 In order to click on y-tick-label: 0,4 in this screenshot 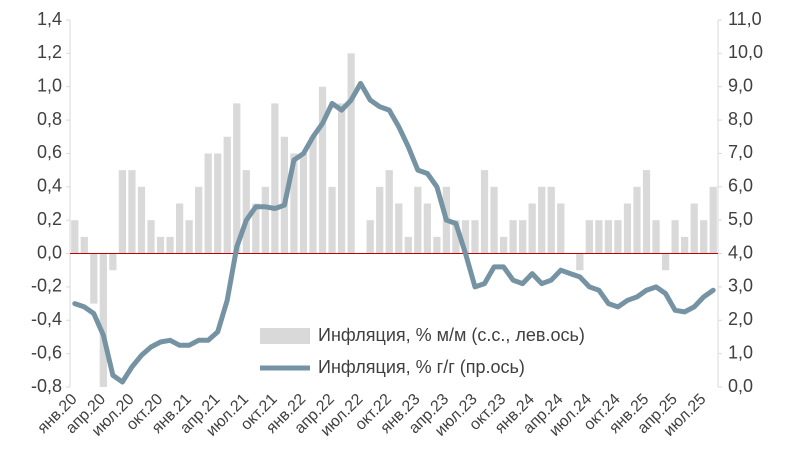, I will do `click(49, 186)`.